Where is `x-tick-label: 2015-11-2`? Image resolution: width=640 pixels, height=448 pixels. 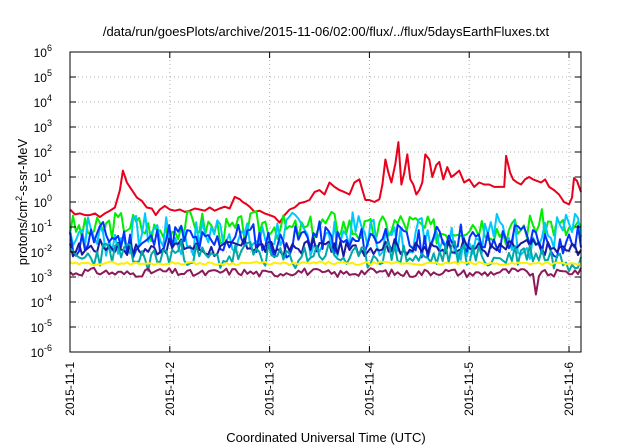
x-tick-label: 2015-11-2 is located at coordinates (170, 389).